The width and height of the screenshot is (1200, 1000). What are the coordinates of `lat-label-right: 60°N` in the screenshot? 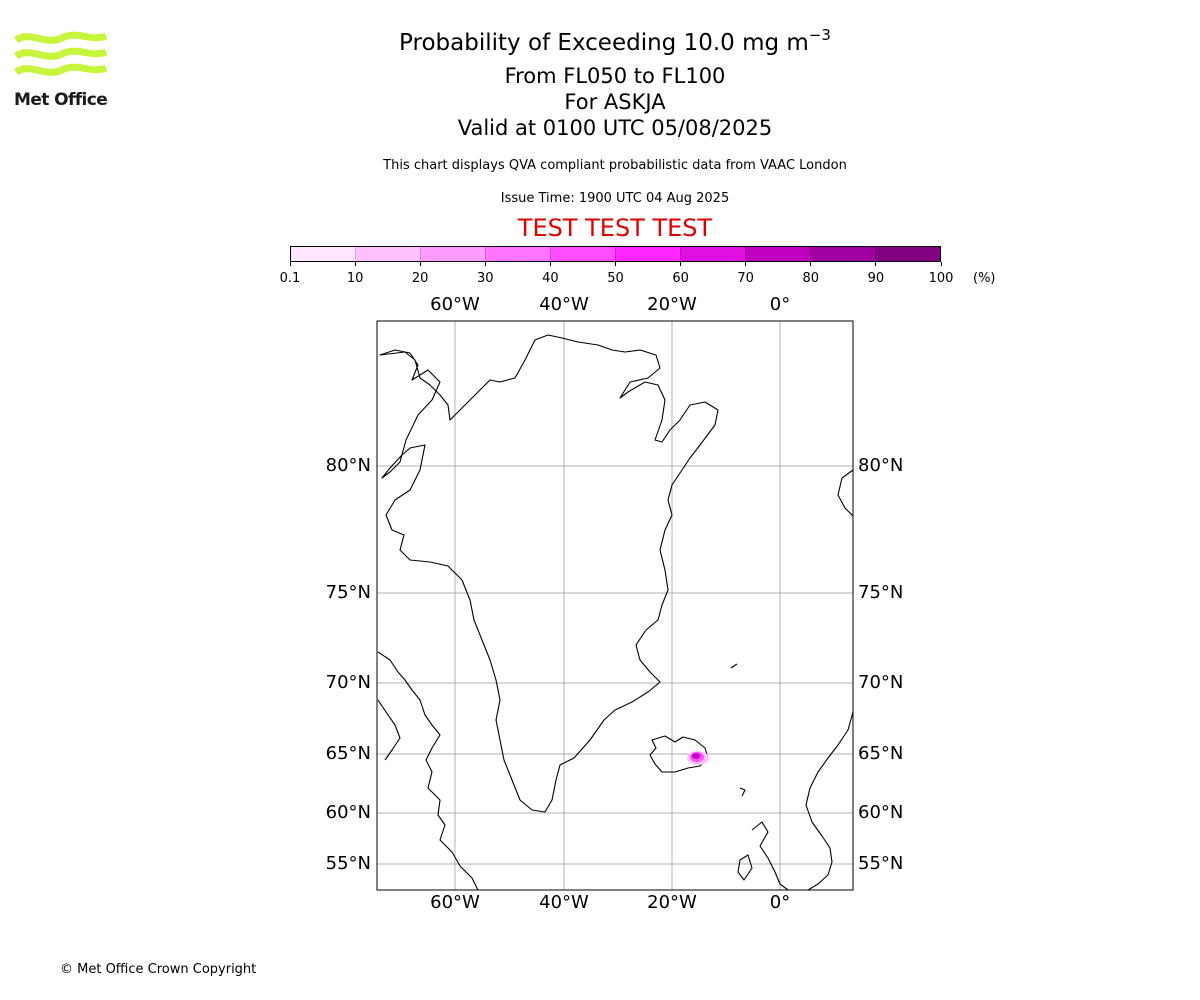 It's located at (881, 812).